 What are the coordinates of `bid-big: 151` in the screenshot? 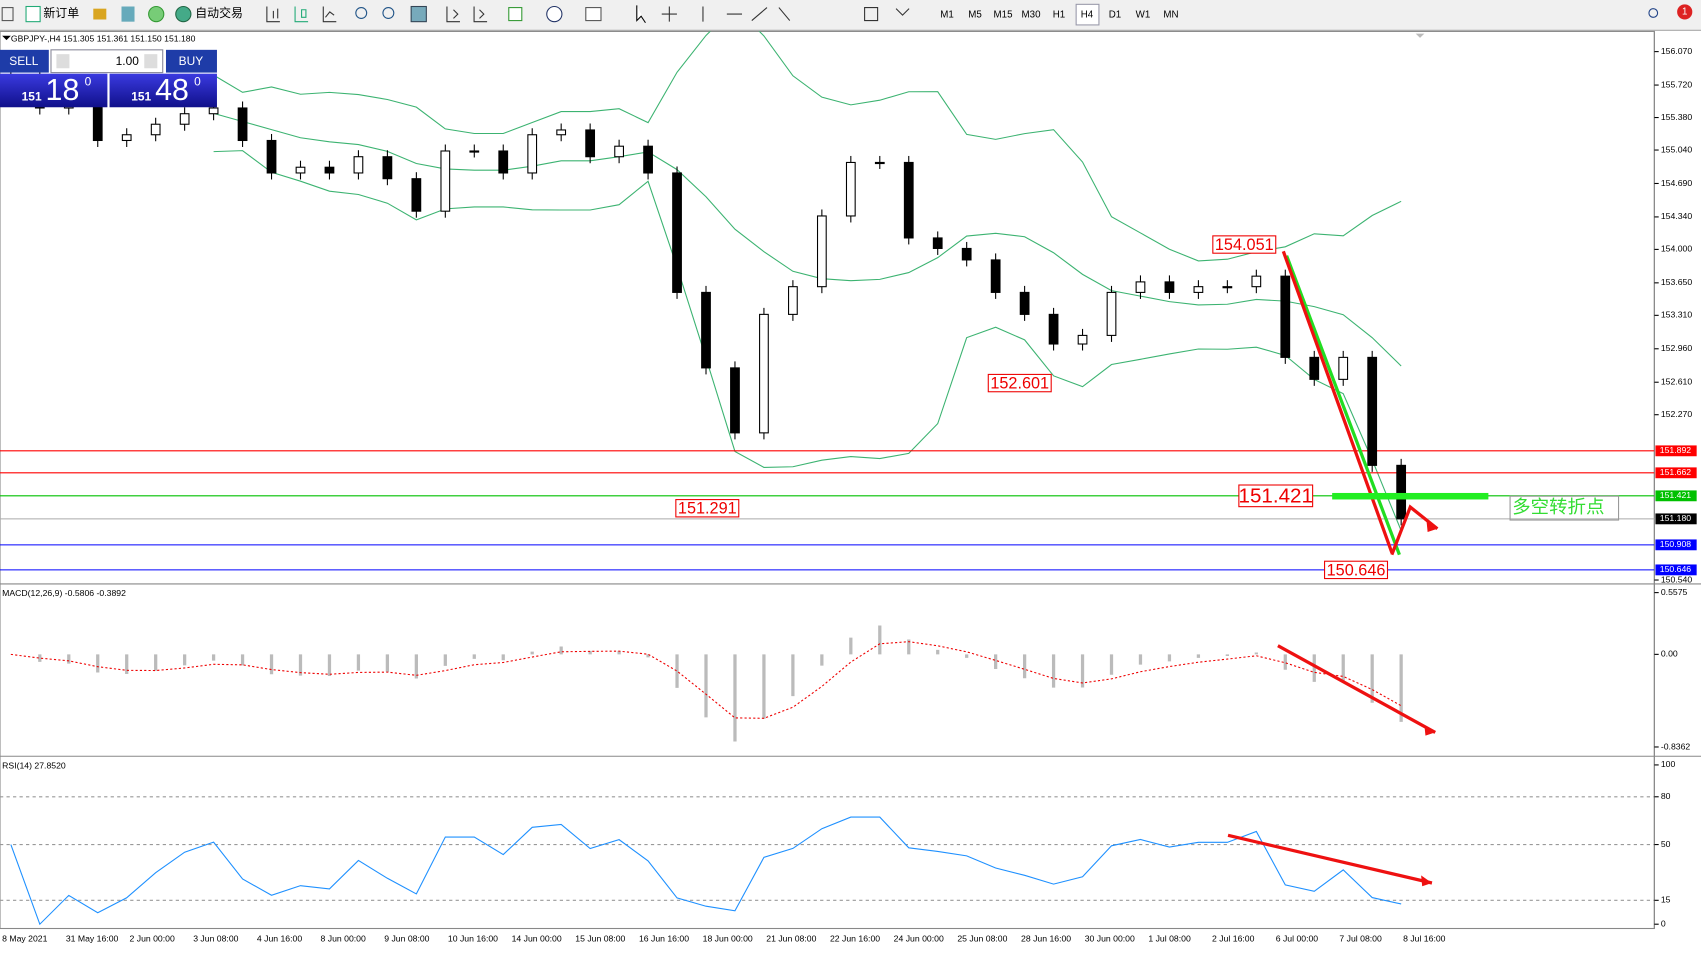 It's located at (32, 97).